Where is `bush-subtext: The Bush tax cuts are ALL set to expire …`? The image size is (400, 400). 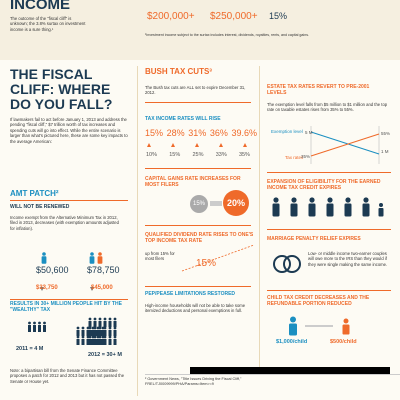 bush-subtext: The Bush tax cuts are ALL set to expire … is located at coordinates (195, 90).